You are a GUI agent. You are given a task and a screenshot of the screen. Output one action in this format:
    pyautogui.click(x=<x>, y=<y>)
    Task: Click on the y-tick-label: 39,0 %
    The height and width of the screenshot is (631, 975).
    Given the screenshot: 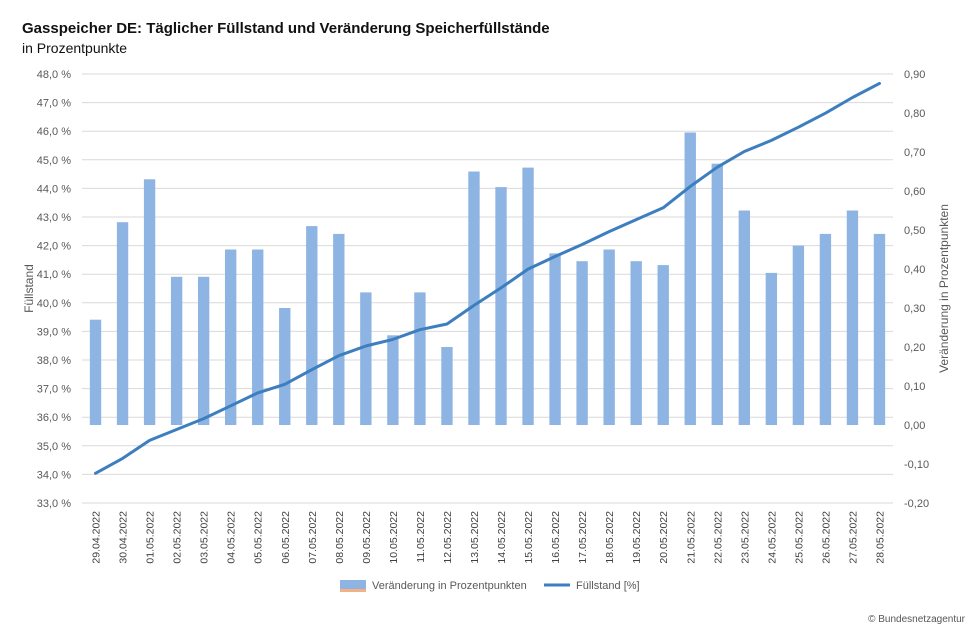 What is the action you would take?
    pyautogui.click(x=54, y=332)
    